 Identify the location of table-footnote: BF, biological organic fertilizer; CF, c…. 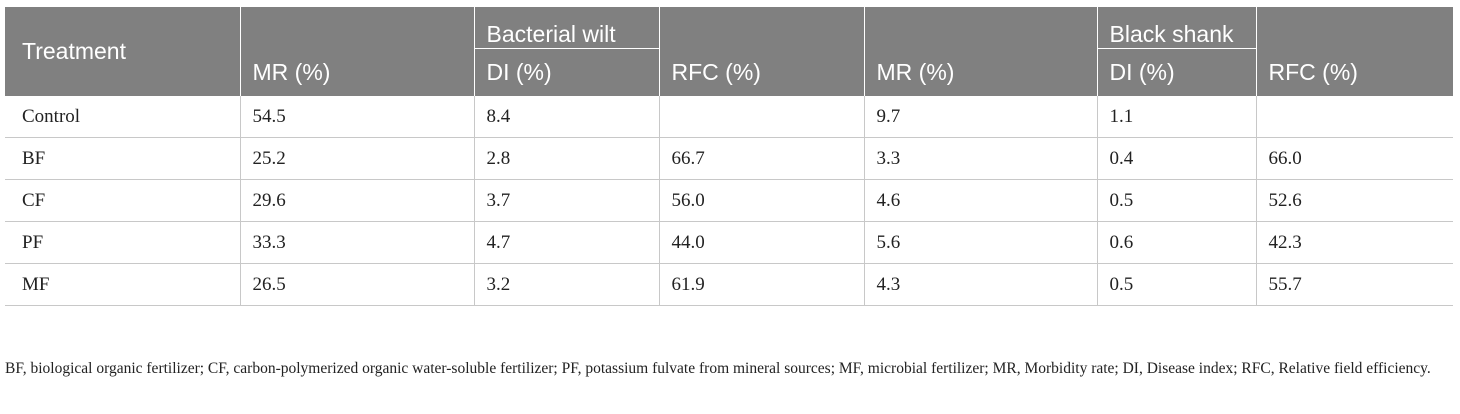
(718, 368).